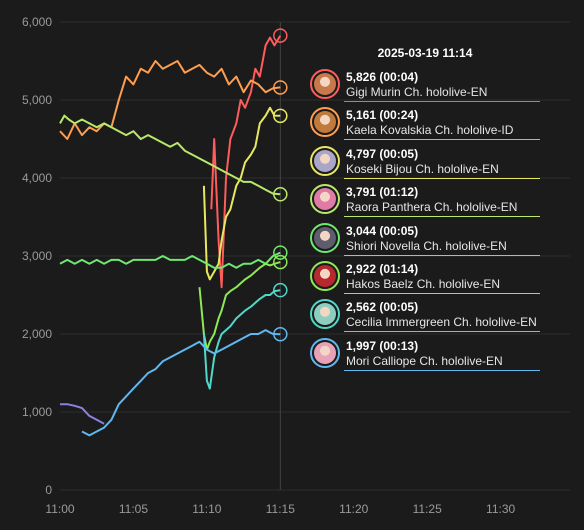  Describe the element at coordinates (399, 77) in the screenshot. I see `value-duration: (00:04)` at that location.